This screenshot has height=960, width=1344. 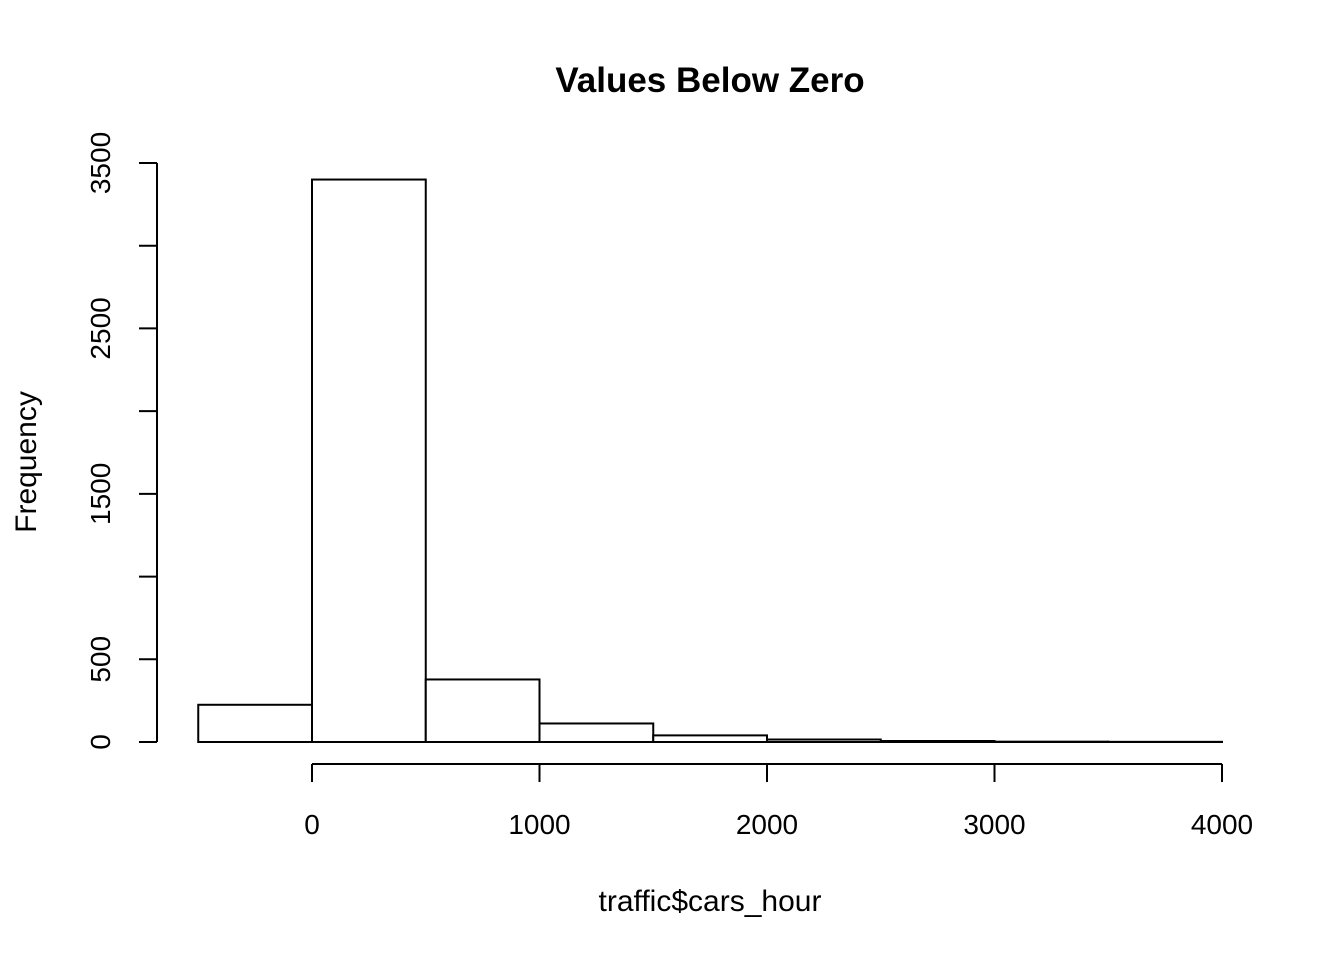 What do you see at coordinates (100, 494) in the screenshot?
I see `y-tick-label-1500: 1500` at bounding box center [100, 494].